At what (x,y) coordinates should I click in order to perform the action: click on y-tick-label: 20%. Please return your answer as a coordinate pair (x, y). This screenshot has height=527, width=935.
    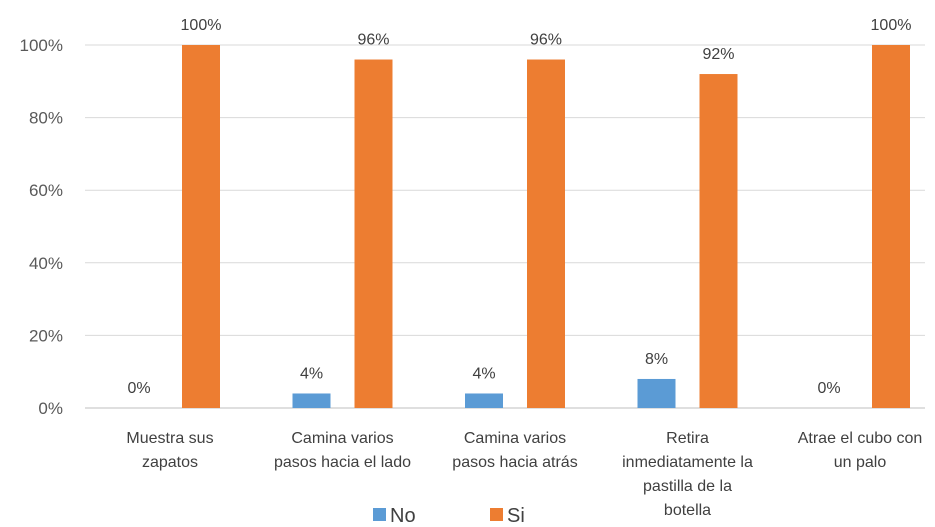
    Looking at the image, I should click on (46, 335).